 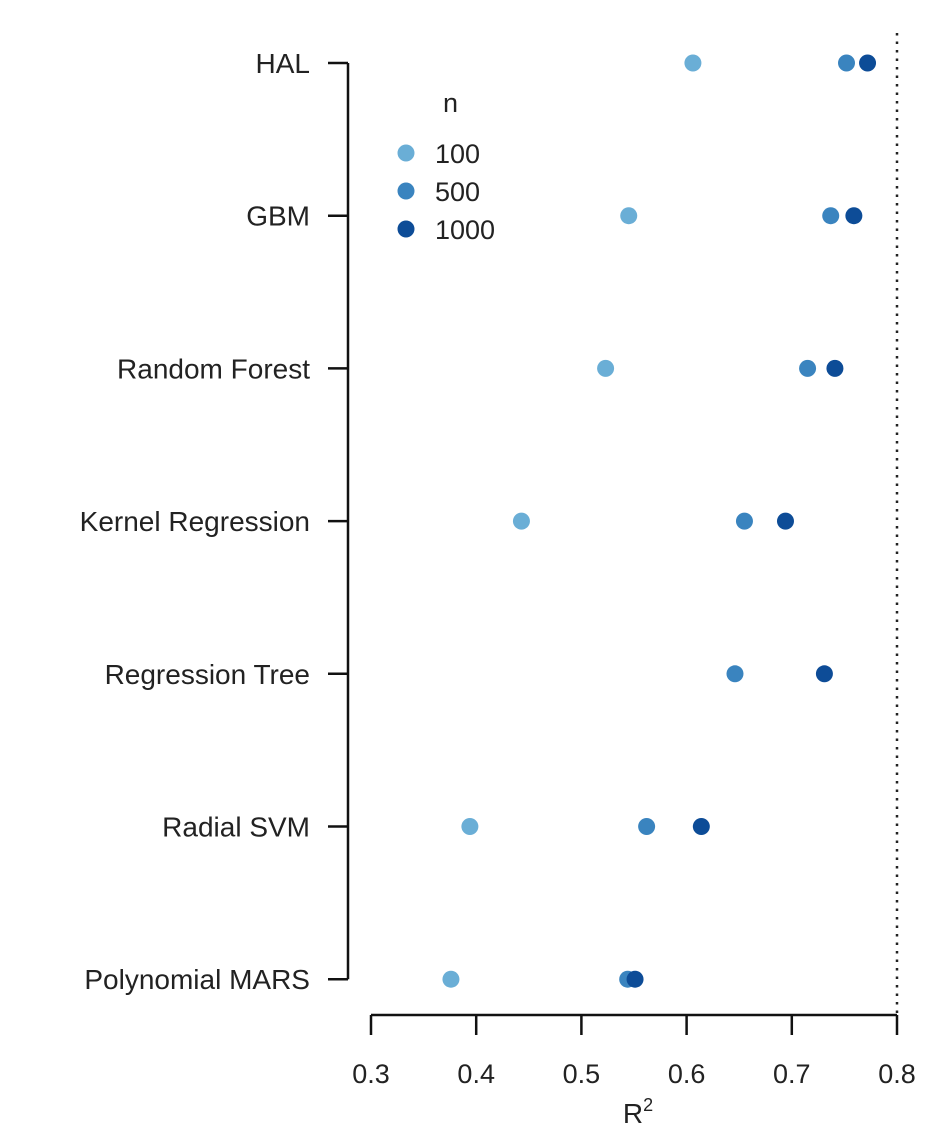 What do you see at coordinates (457, 154) in the screenshot?
I see `legend-label: 100` at bounding box center [457, 154].